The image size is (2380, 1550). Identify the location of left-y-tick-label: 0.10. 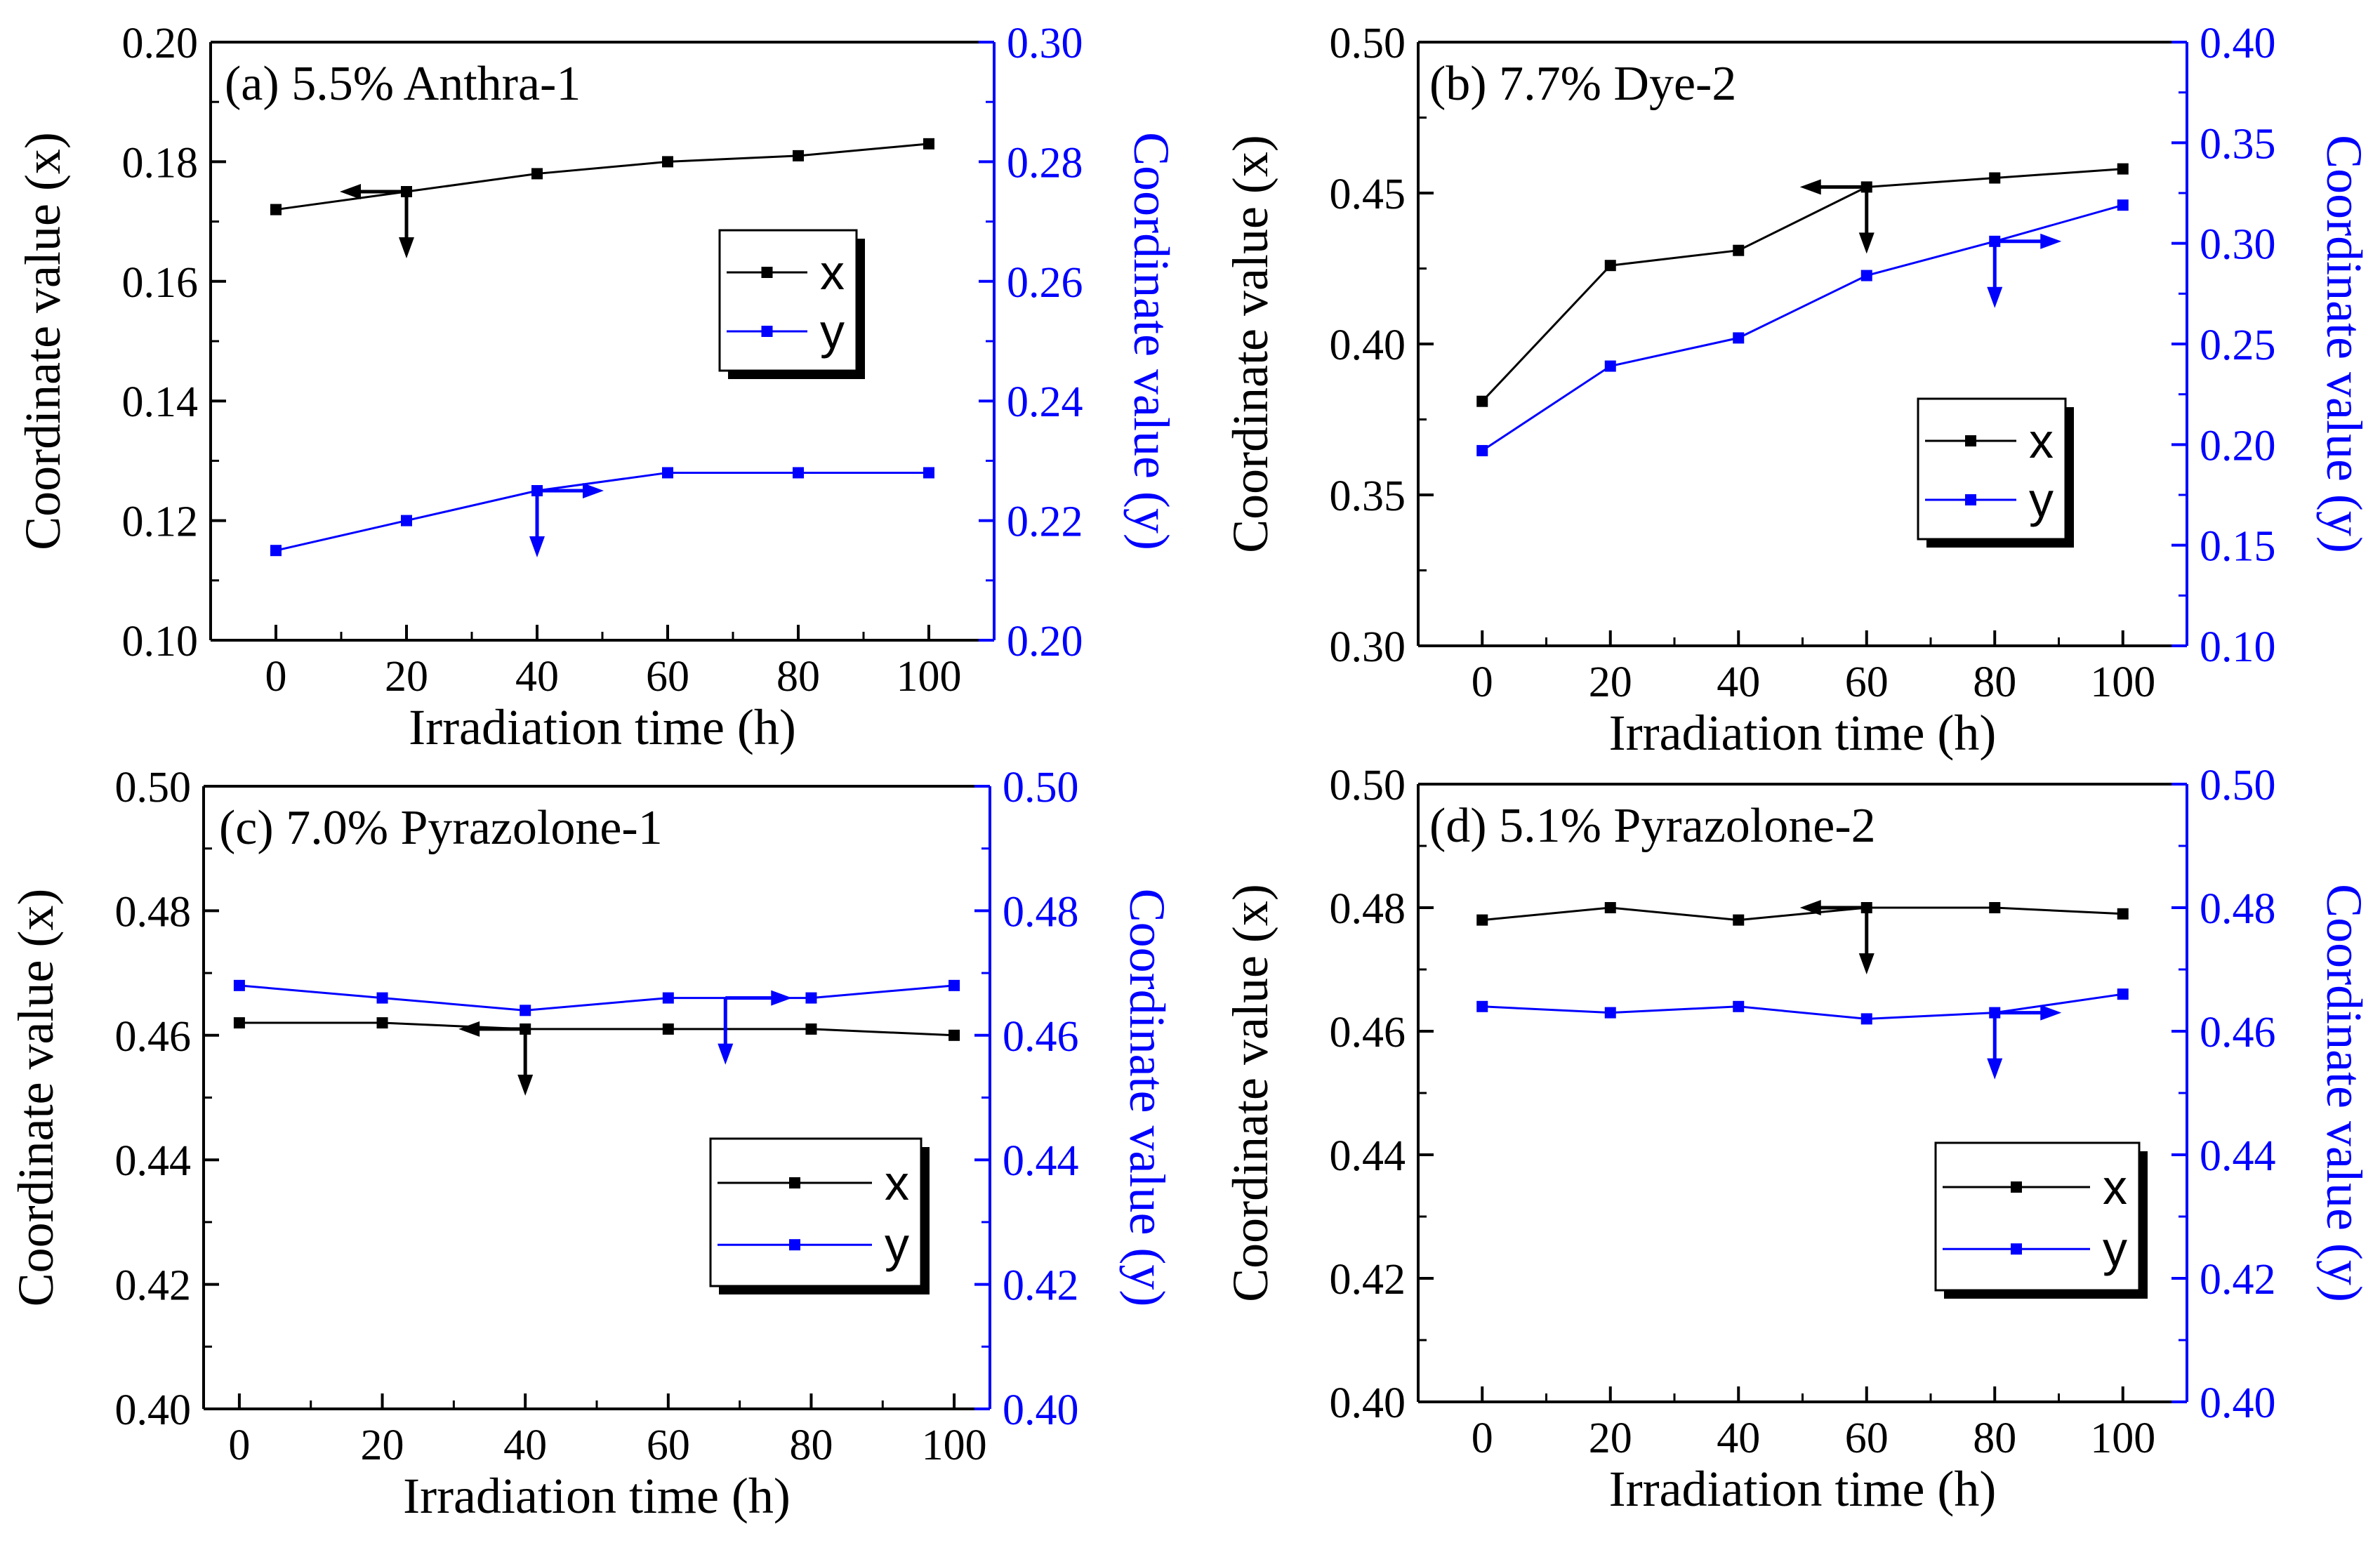
(161, 641).